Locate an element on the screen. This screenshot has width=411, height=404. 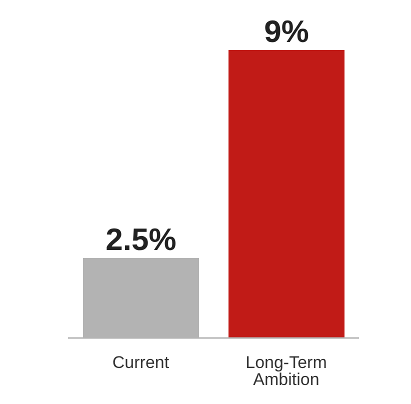
x-tick-label: Current is located at coordinates (141, 362).